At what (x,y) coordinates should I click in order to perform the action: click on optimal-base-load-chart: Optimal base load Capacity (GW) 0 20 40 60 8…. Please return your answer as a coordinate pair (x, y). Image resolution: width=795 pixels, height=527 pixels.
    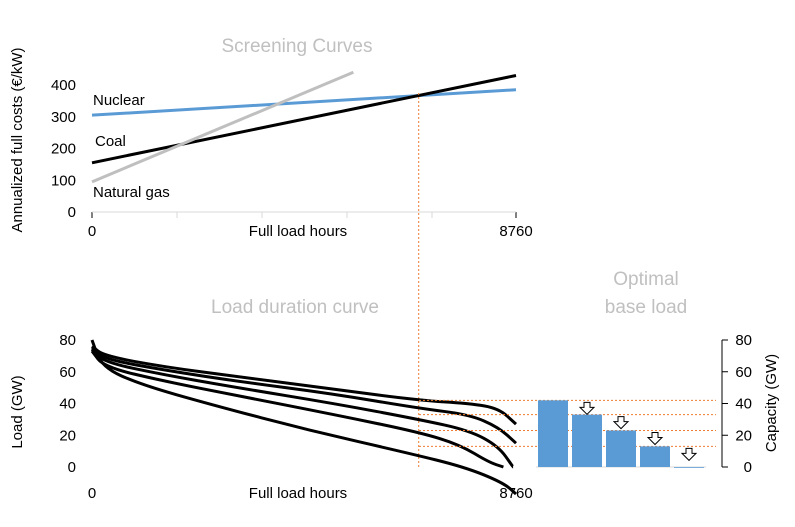
    Looking at the image, I should click on (658, 372).